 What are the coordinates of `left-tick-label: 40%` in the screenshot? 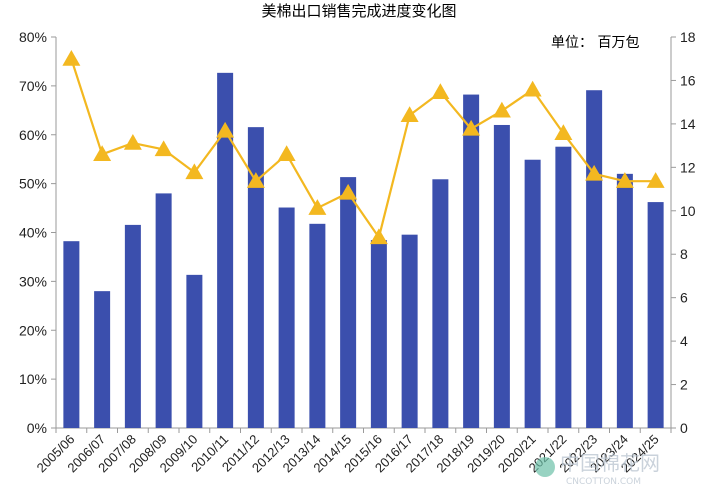 It's located at (33, 233).